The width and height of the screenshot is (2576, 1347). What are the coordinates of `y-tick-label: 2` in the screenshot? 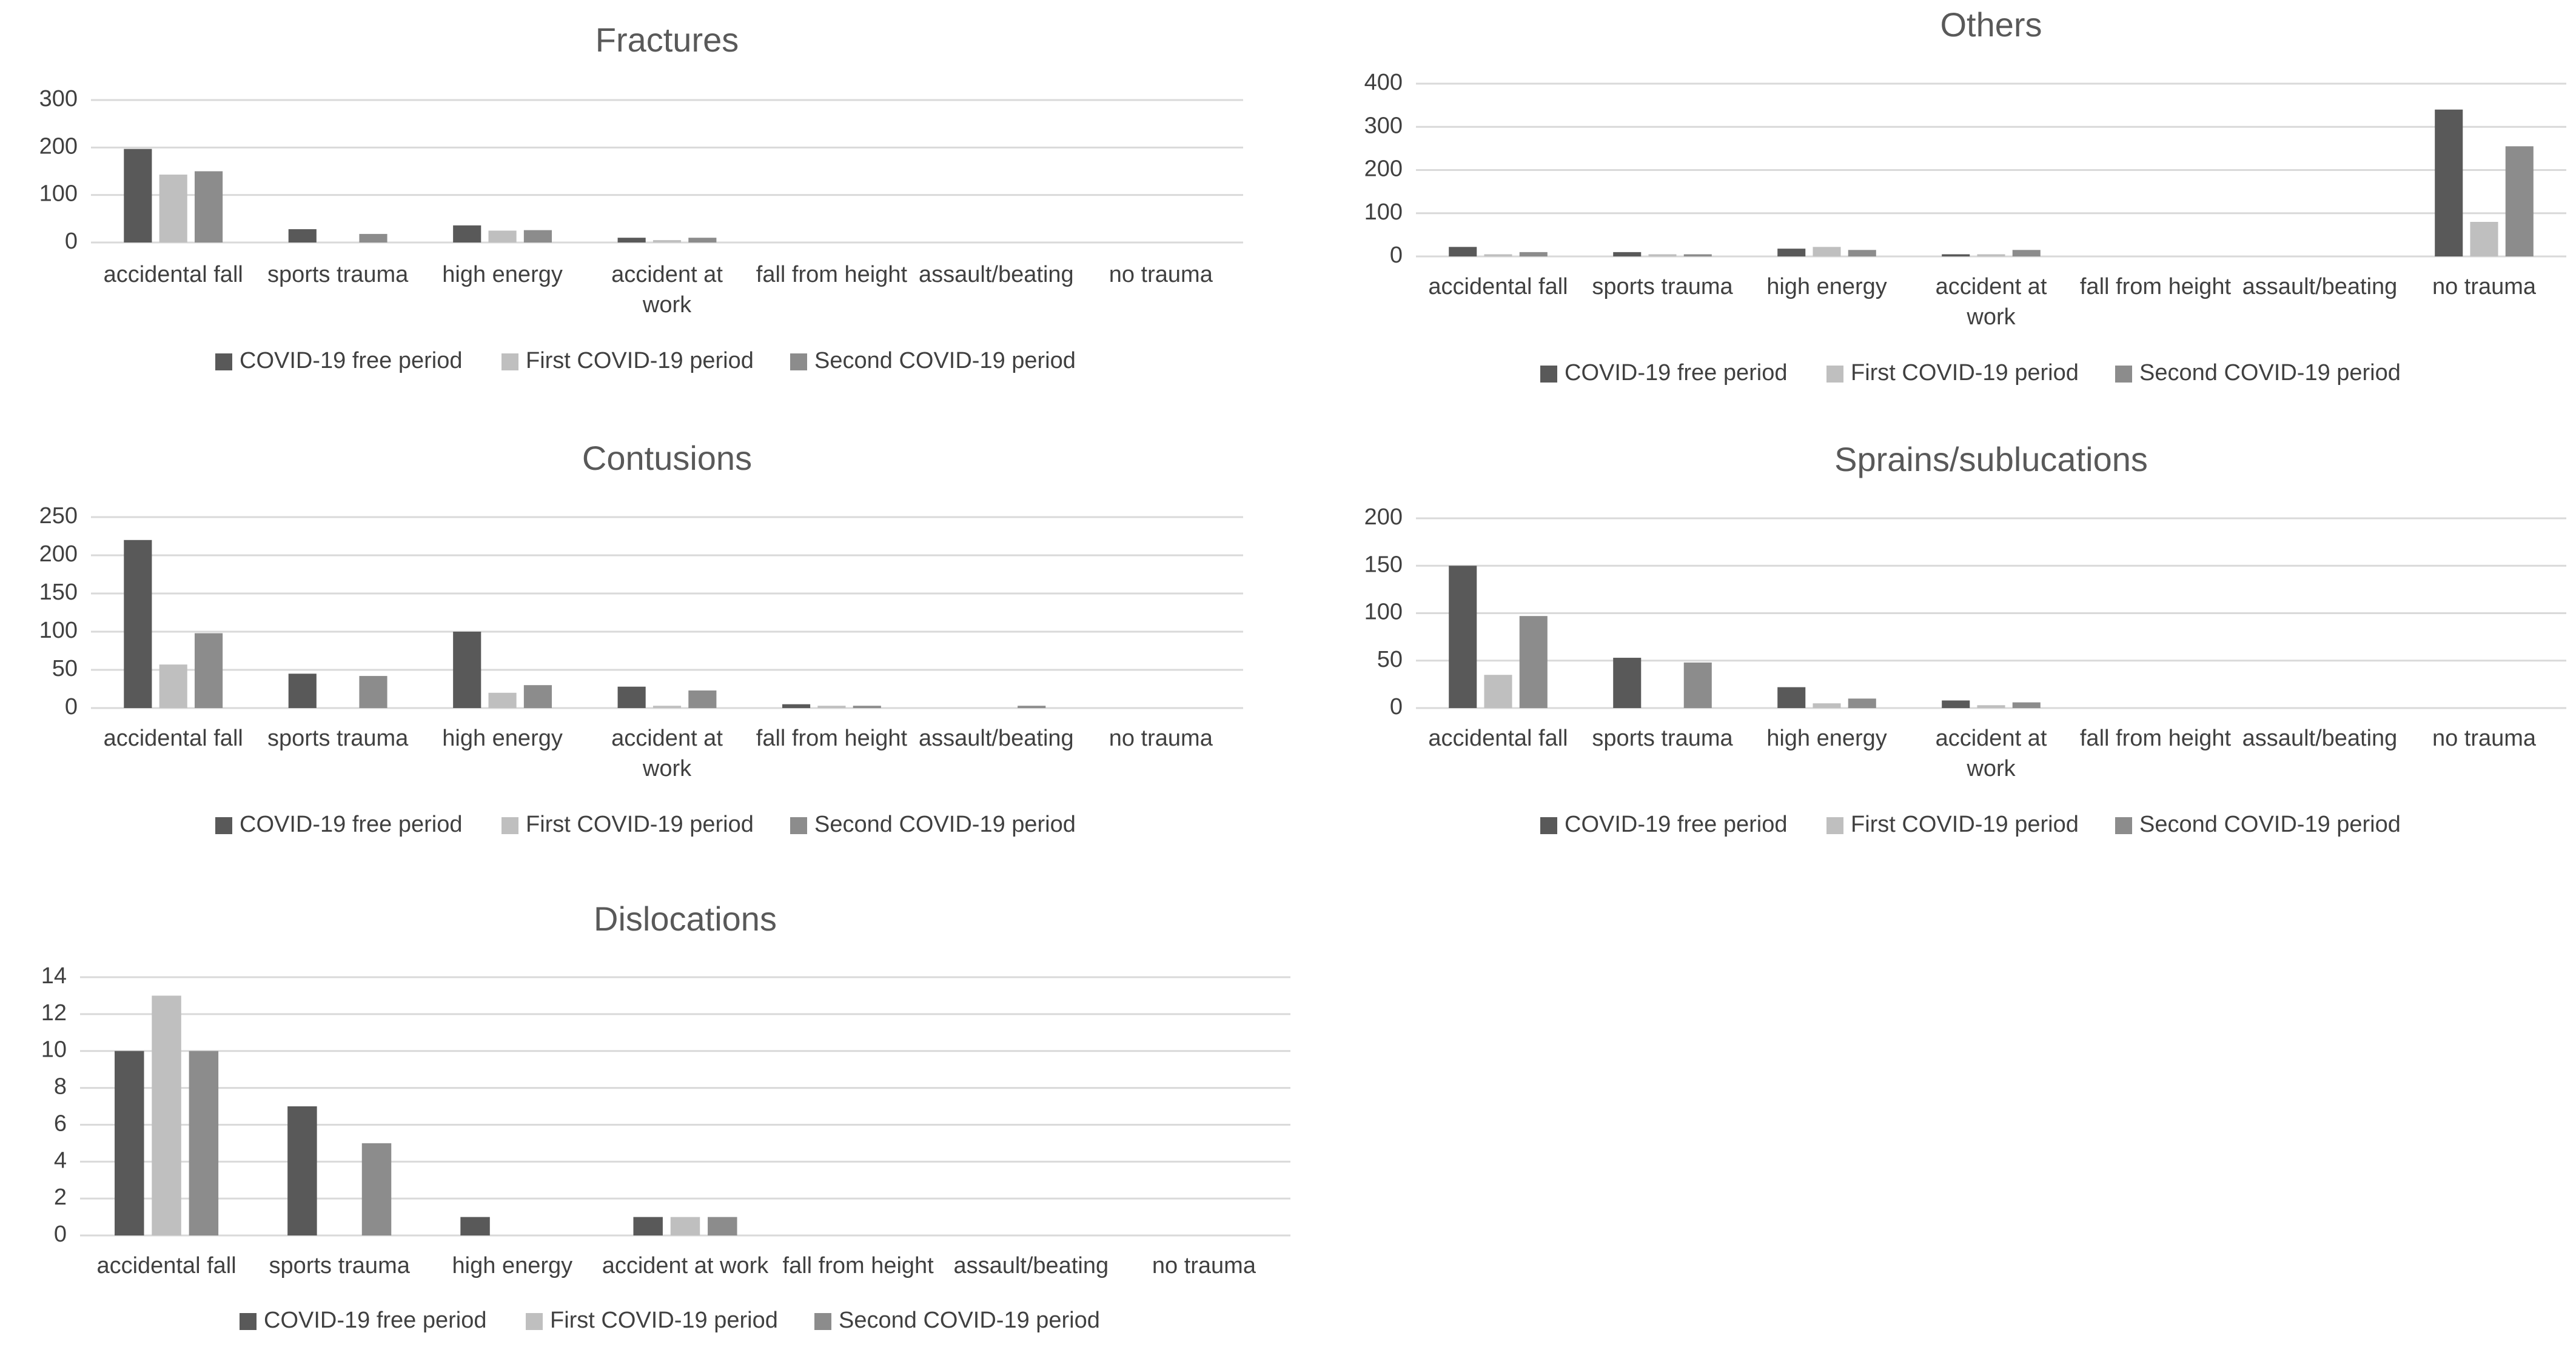 It's located at (60, 1197).